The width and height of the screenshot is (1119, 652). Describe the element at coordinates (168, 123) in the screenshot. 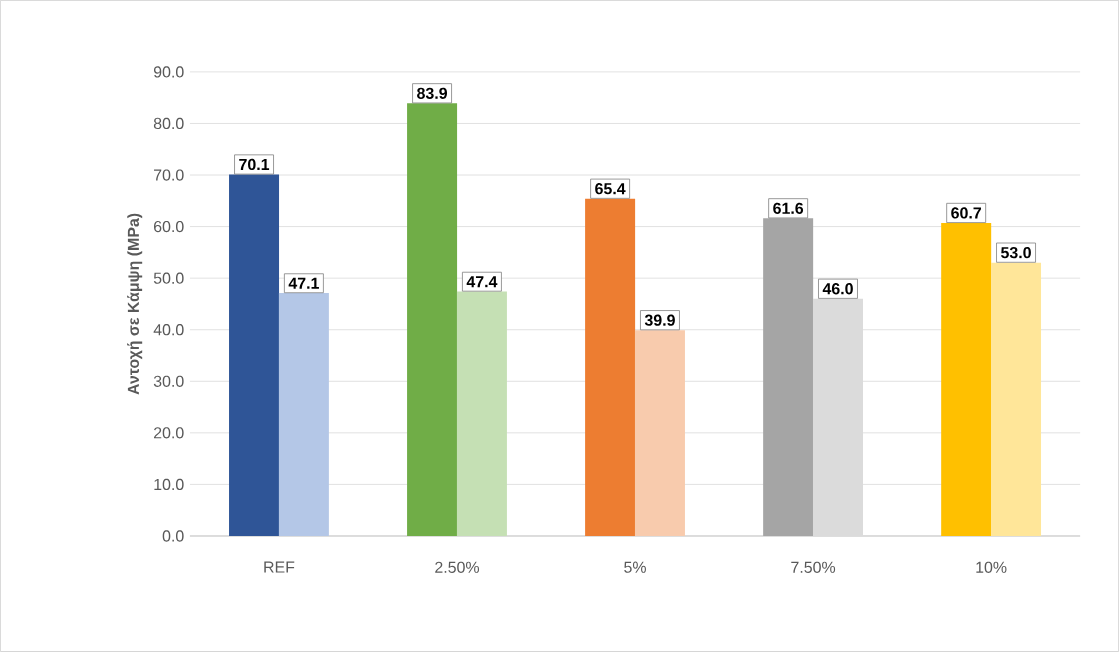

I see `y-tick-label: 80.0` at that location.